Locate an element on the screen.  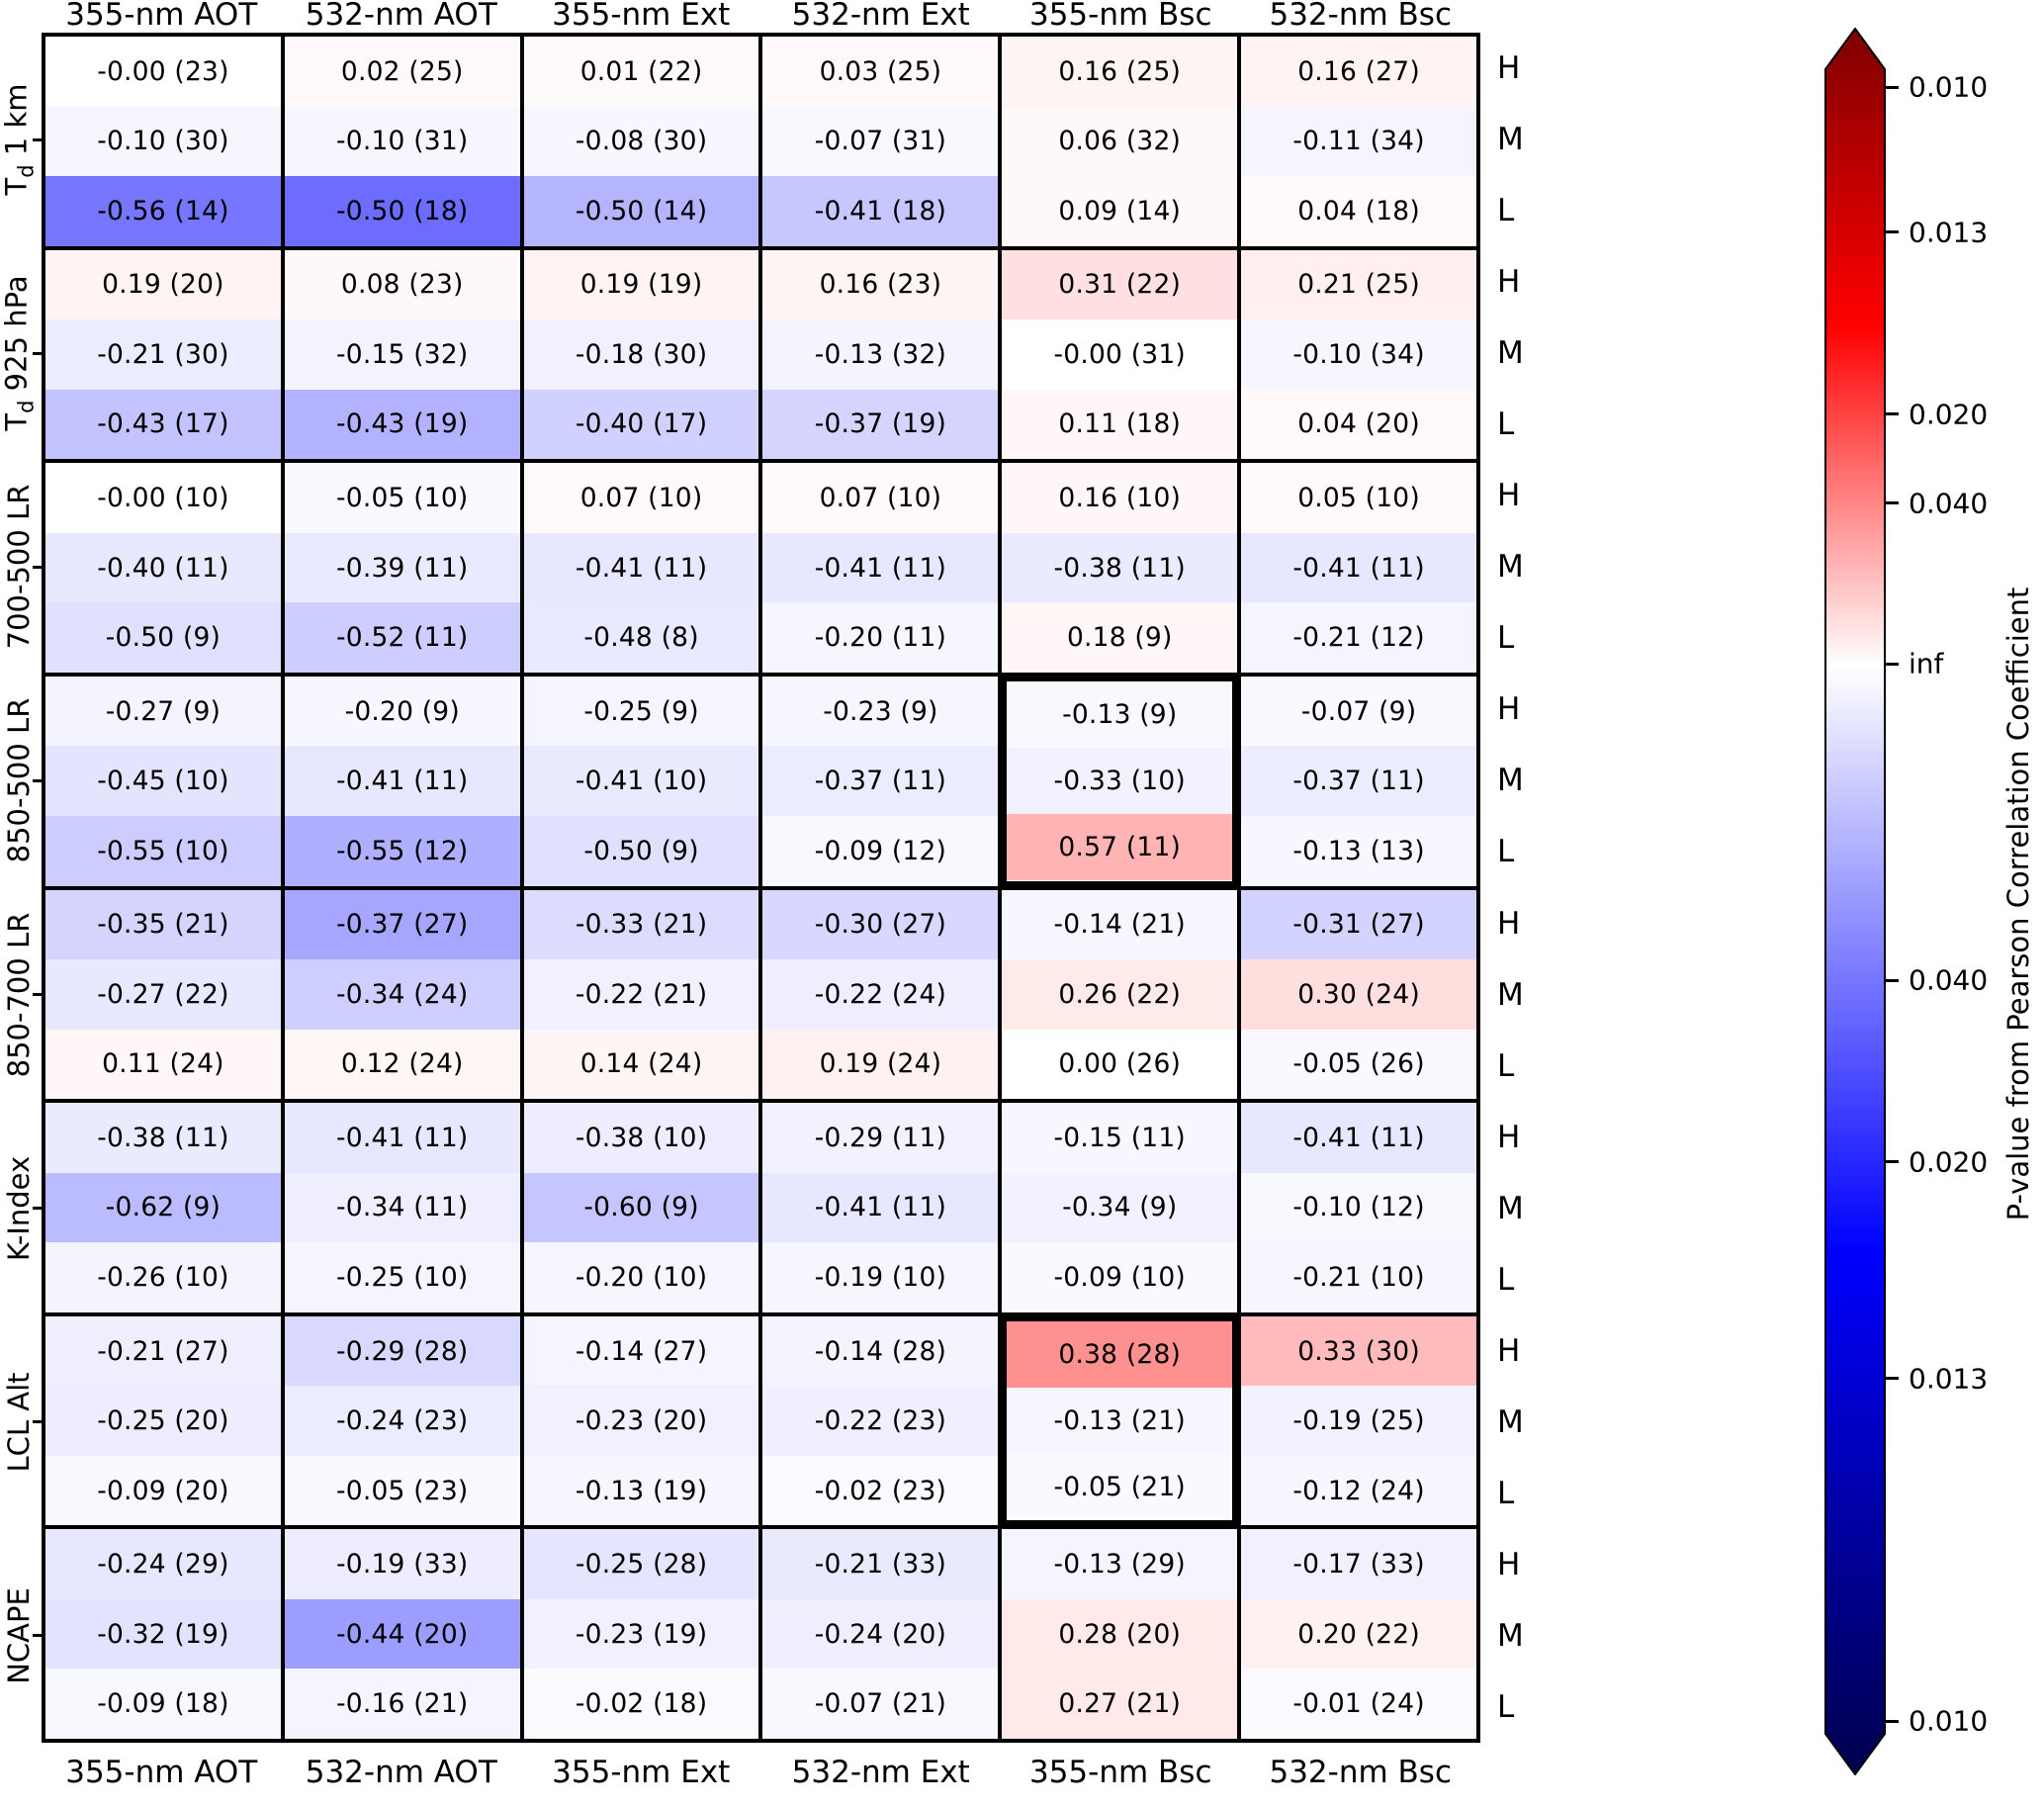
heatmap-cell: -0.15 (32) is located at coordinates (402, 355).